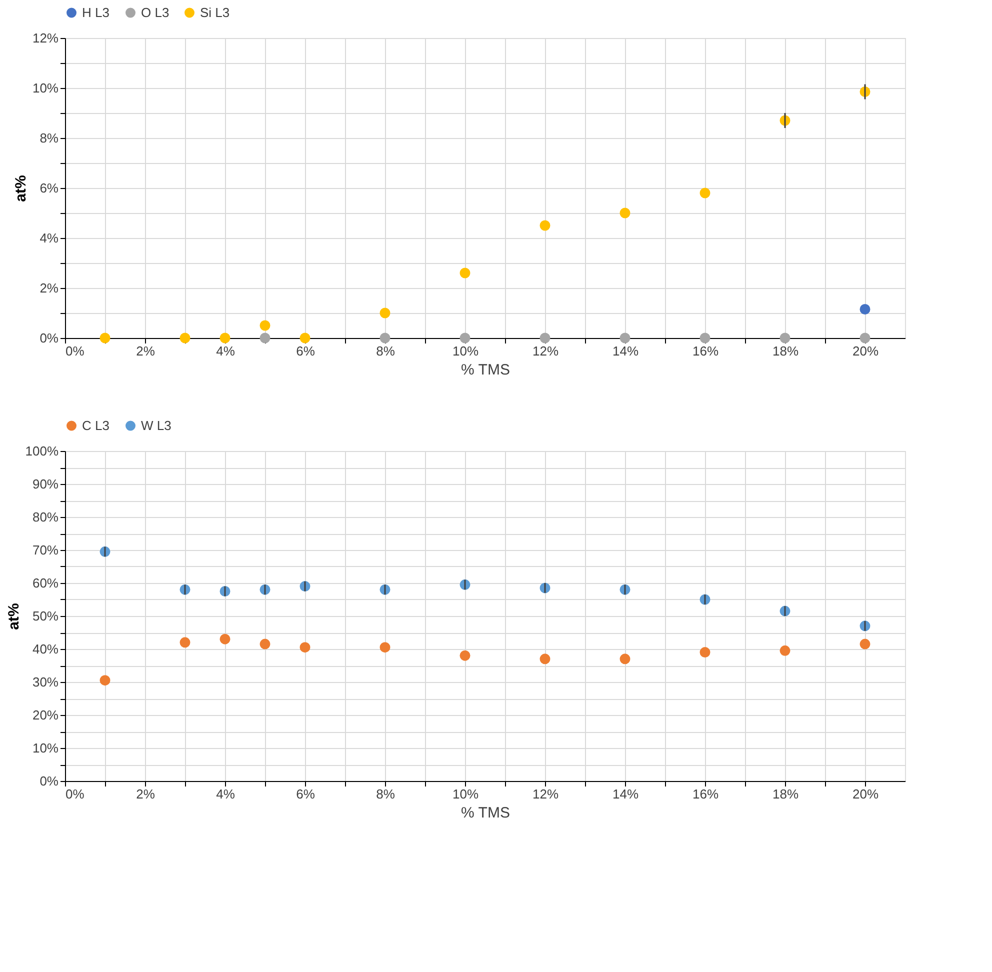 This screenshot has height=972, width=992. Describe the element at coordinates (45, 517) in the screenshot. I see `y-tick-label: 80%` at that location.